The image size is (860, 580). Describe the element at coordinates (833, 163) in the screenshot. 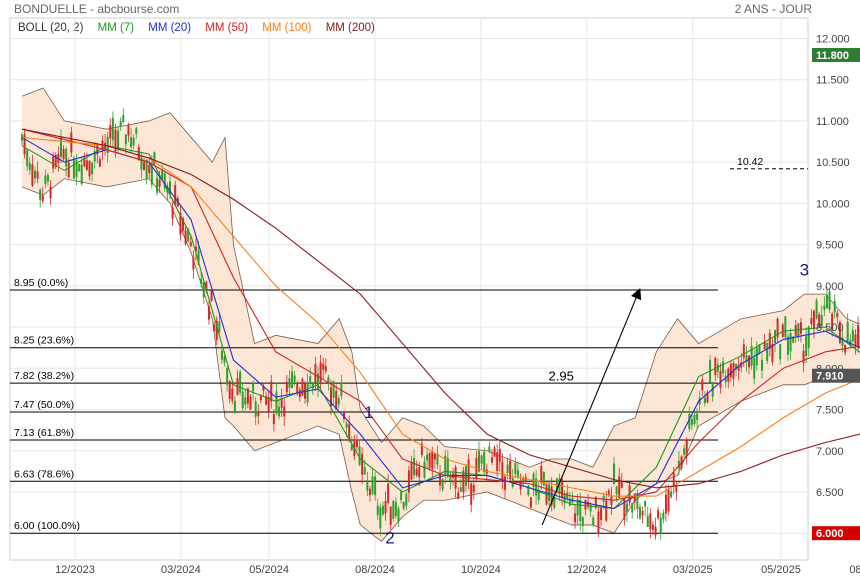

I see `y-tick-label: 10.500` at that location.